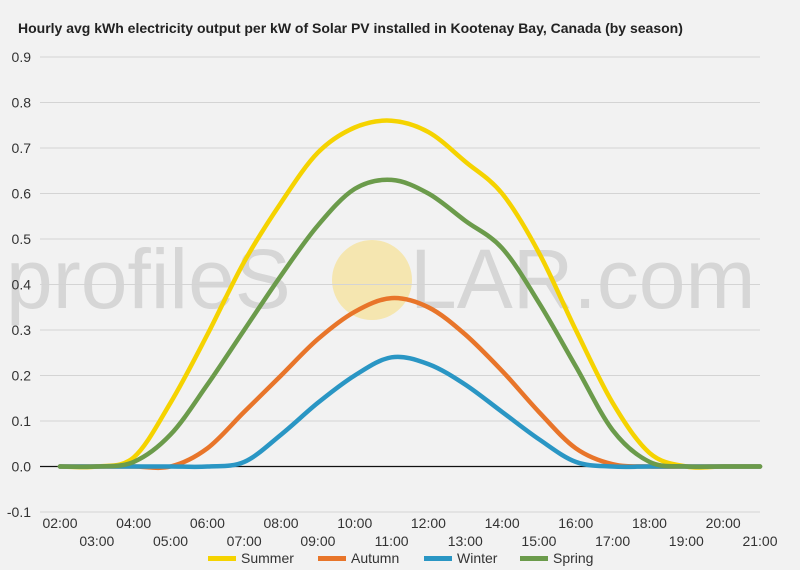 The width and height of the screenshot is (800, 570). What do you see at coordinates (22, 57) in the screenshot?
I see `y-tick-label: 0.9` at bounding box center [22, 57].